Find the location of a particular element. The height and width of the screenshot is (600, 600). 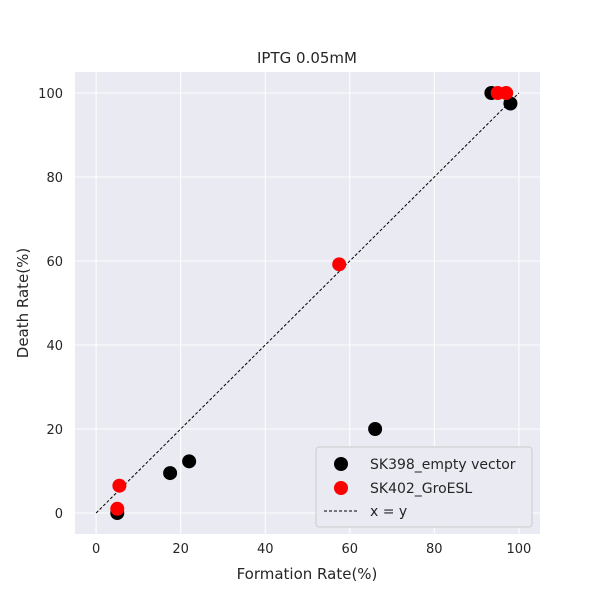

x-tick-label: 0 is located at coordinates (96, 549).